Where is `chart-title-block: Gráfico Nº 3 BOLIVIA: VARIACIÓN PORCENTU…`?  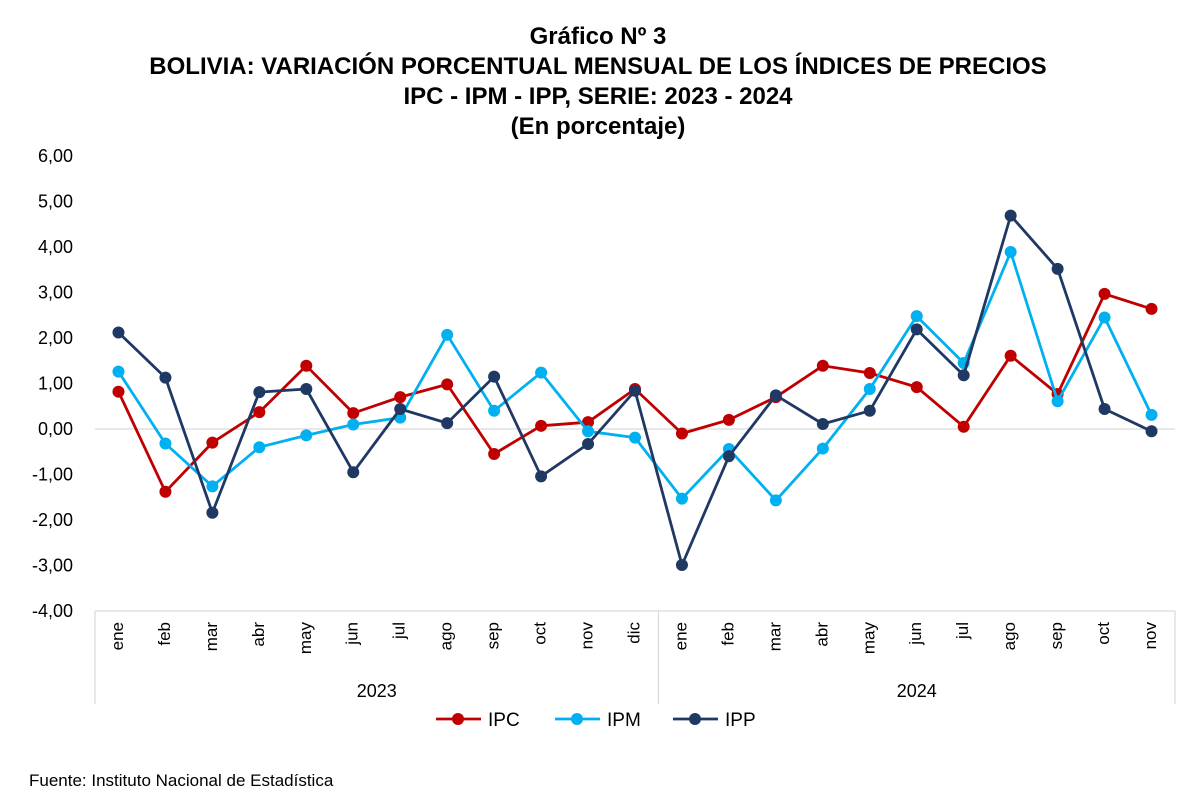
chart-title-block: Gráfico Nº 3 BOLIVIA: VARIACIÓN PORCENTU… is located at coordinates (591, 82).